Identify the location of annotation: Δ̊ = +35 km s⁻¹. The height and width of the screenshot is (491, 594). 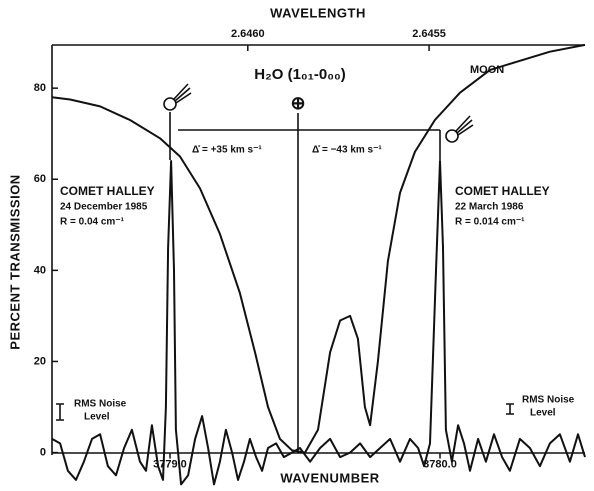
(227, 150).